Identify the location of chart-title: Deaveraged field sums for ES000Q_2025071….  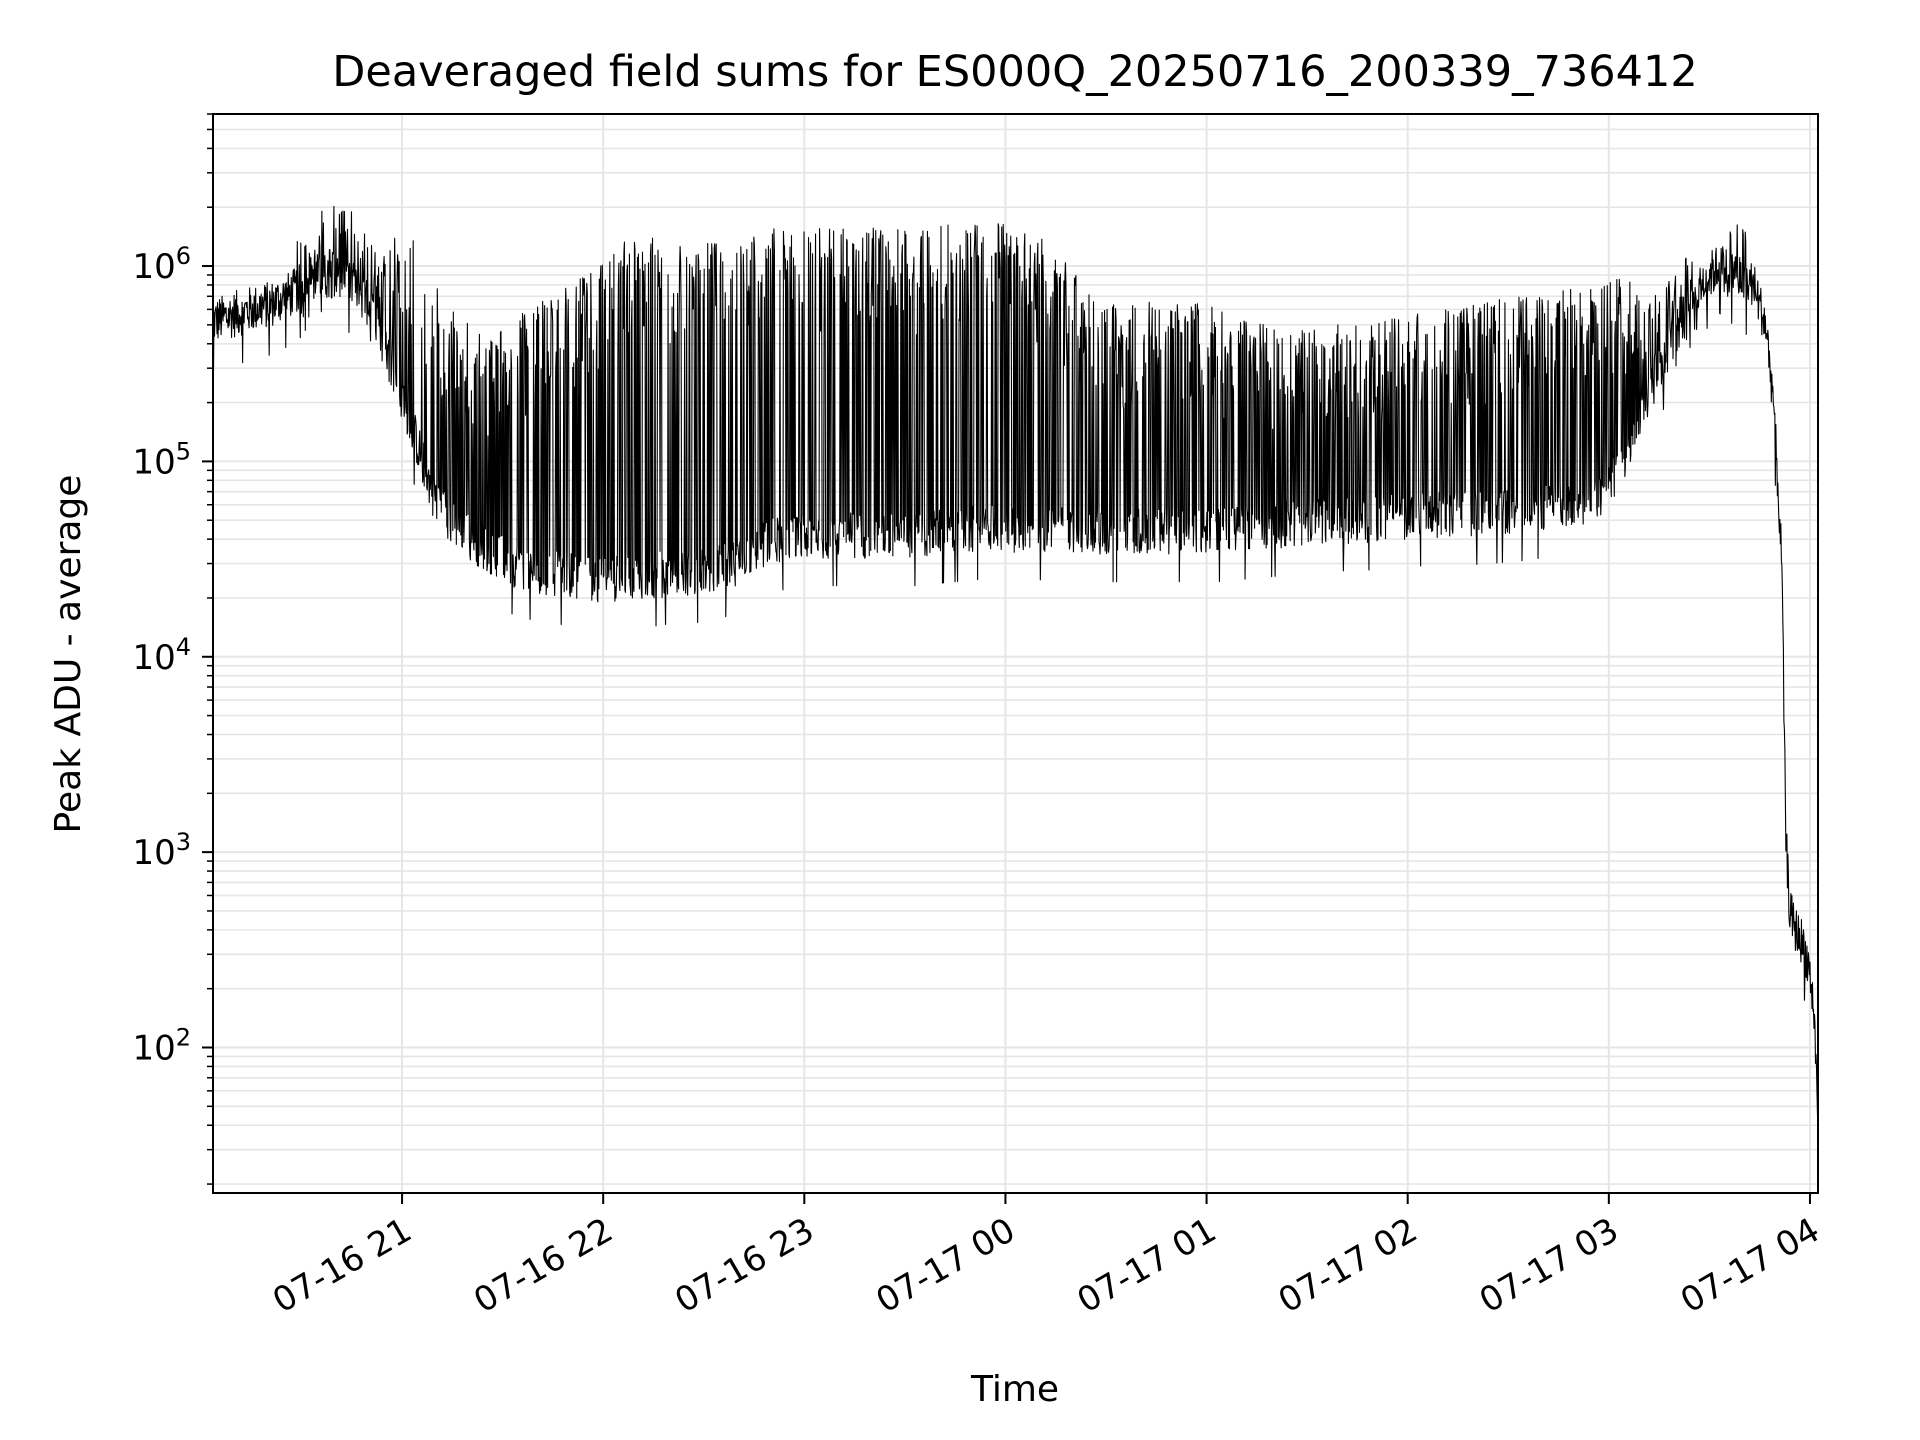
(1014, 72).